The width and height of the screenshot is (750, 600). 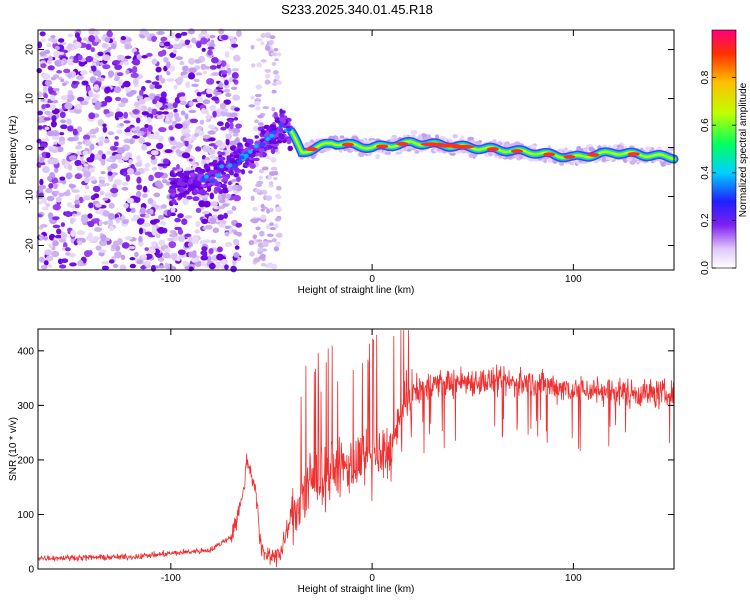 I want to click on colorbar-label: Normalized spectral amplitude, so click(x=743, y=149).